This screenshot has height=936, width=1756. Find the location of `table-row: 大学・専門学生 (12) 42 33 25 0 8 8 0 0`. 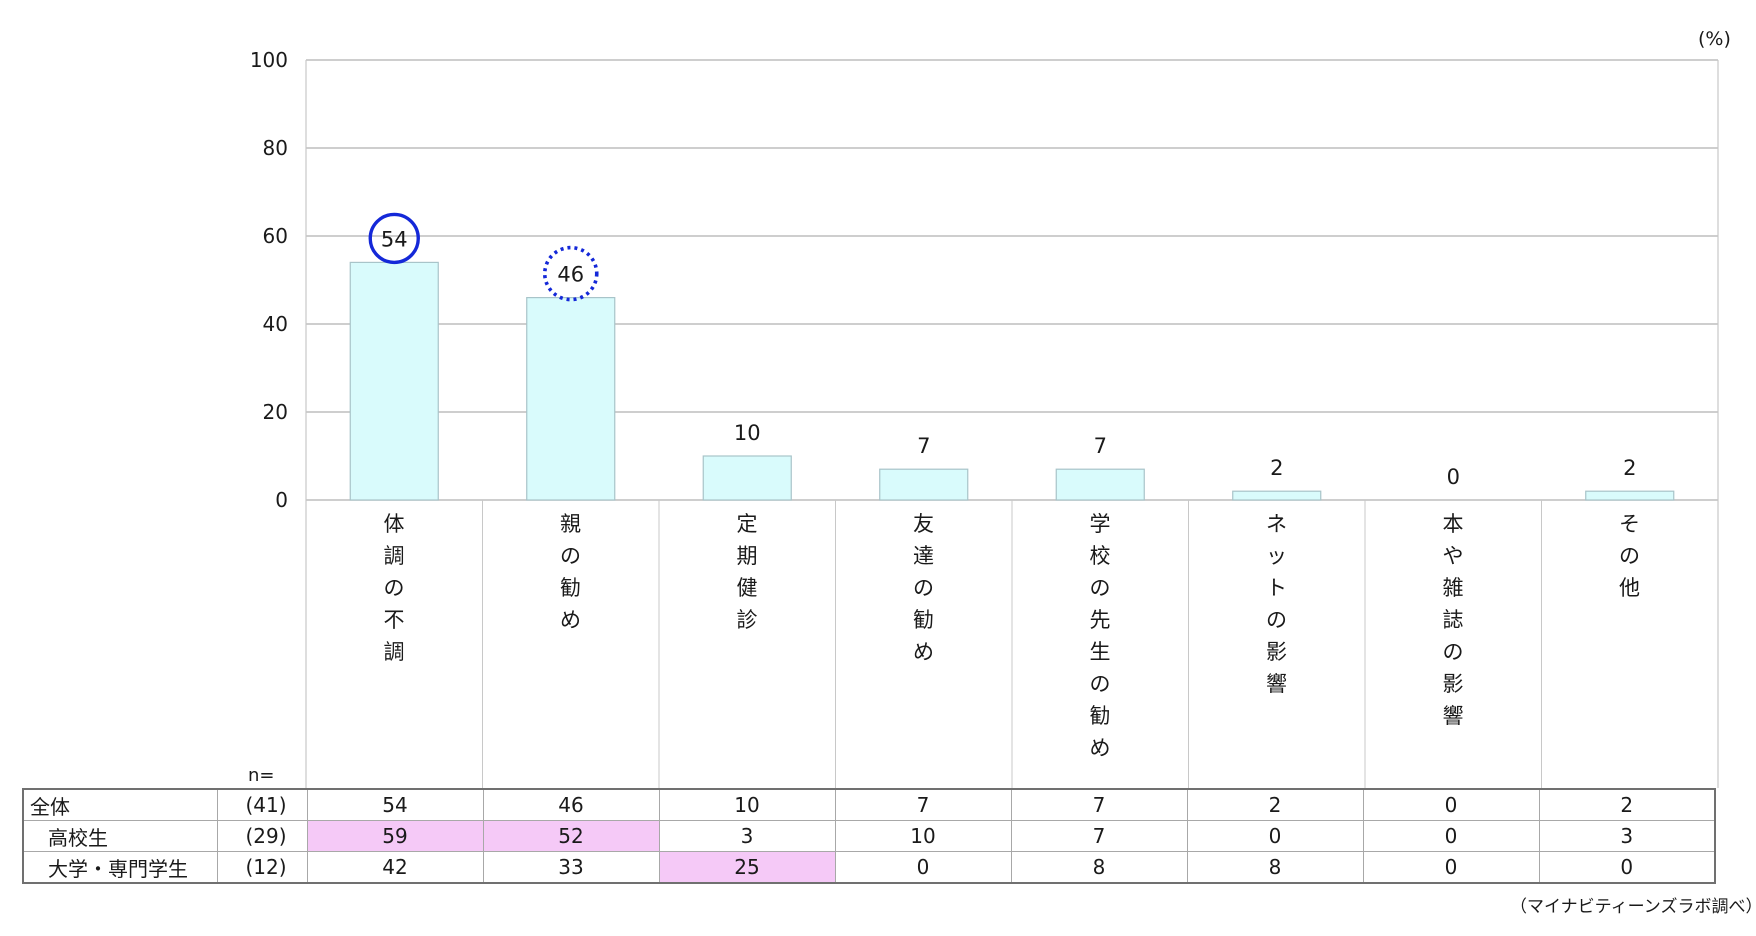

table-row: 大学・専門学生 (12) 42 33 25 0 8 8 0 0 is located at coordinates (869, 867).